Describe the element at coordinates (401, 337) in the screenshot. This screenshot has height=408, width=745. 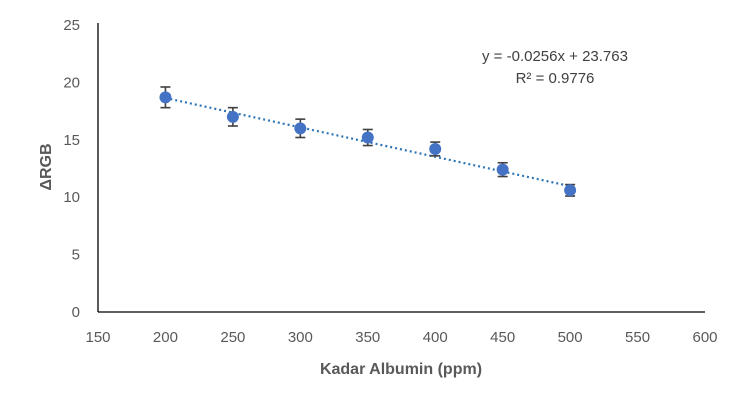
I see `x-axis-ticks: 150 200 250 300 350 400 450 500 550 600` at that location.